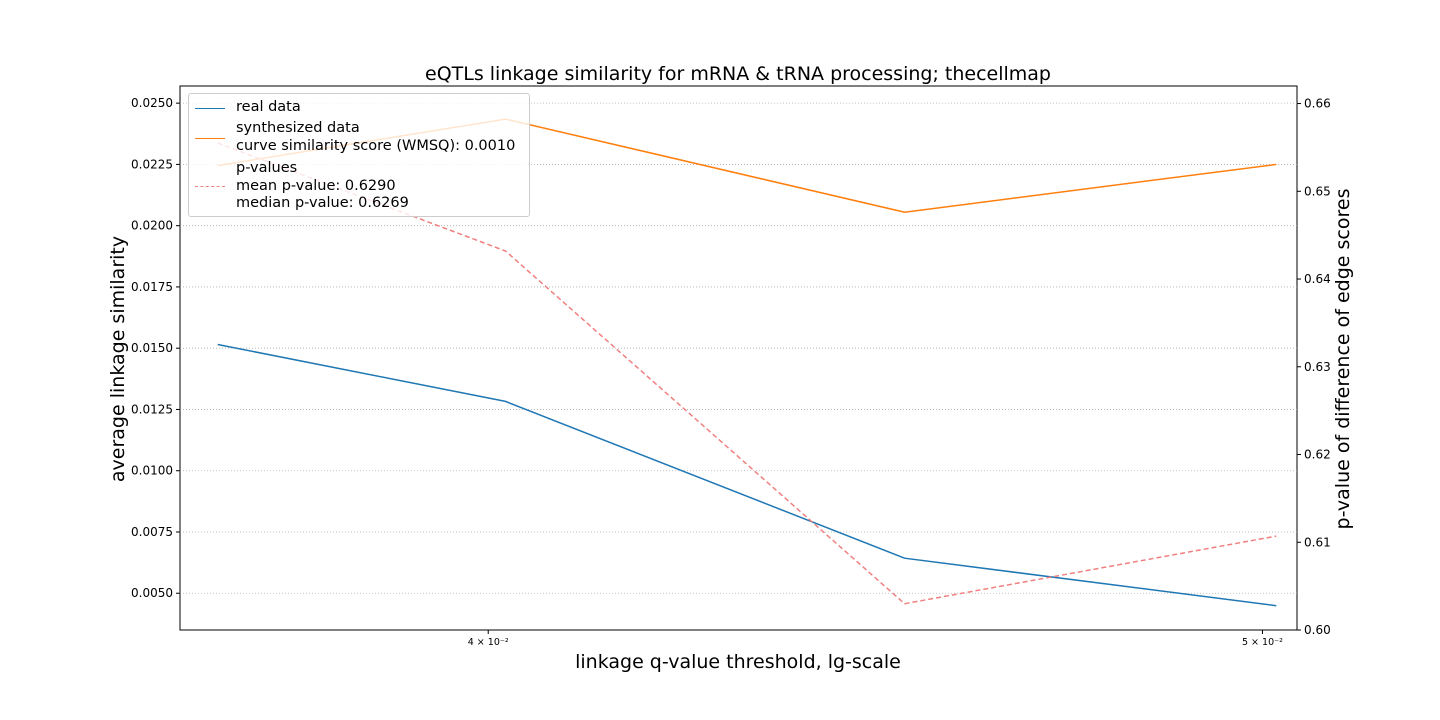  I want to click on y-tick-label: 0.0225, so click(152, 164).